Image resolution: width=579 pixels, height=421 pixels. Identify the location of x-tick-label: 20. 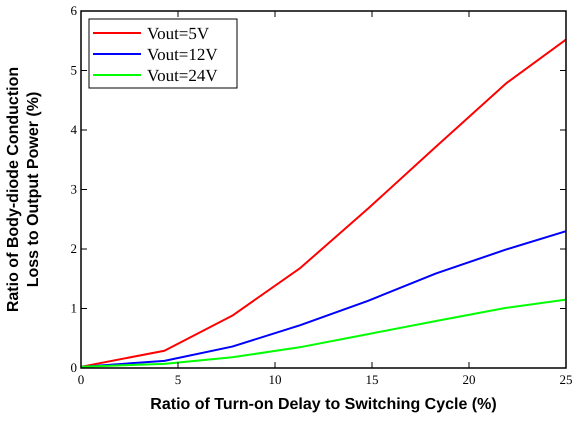
(469, 379).